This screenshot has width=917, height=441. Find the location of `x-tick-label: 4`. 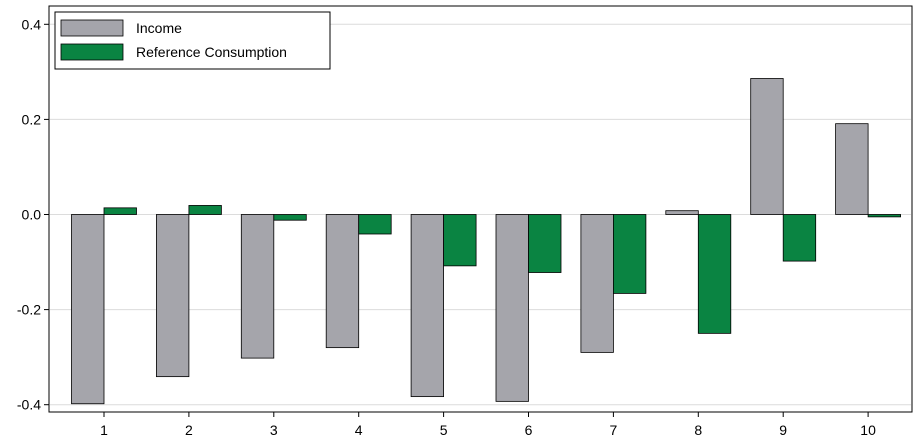

x-tick-label: 4 is located at coordinates (359, 430).